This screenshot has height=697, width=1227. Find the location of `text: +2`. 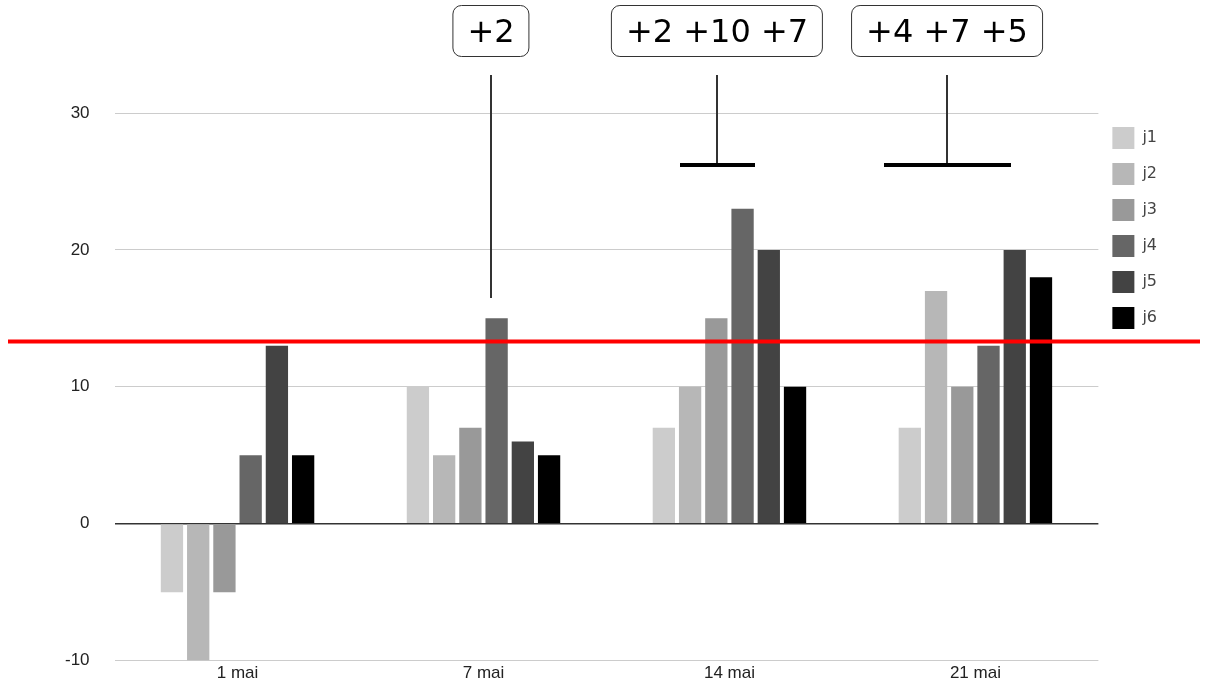

text: +2 is located at coordinates (491, 31).